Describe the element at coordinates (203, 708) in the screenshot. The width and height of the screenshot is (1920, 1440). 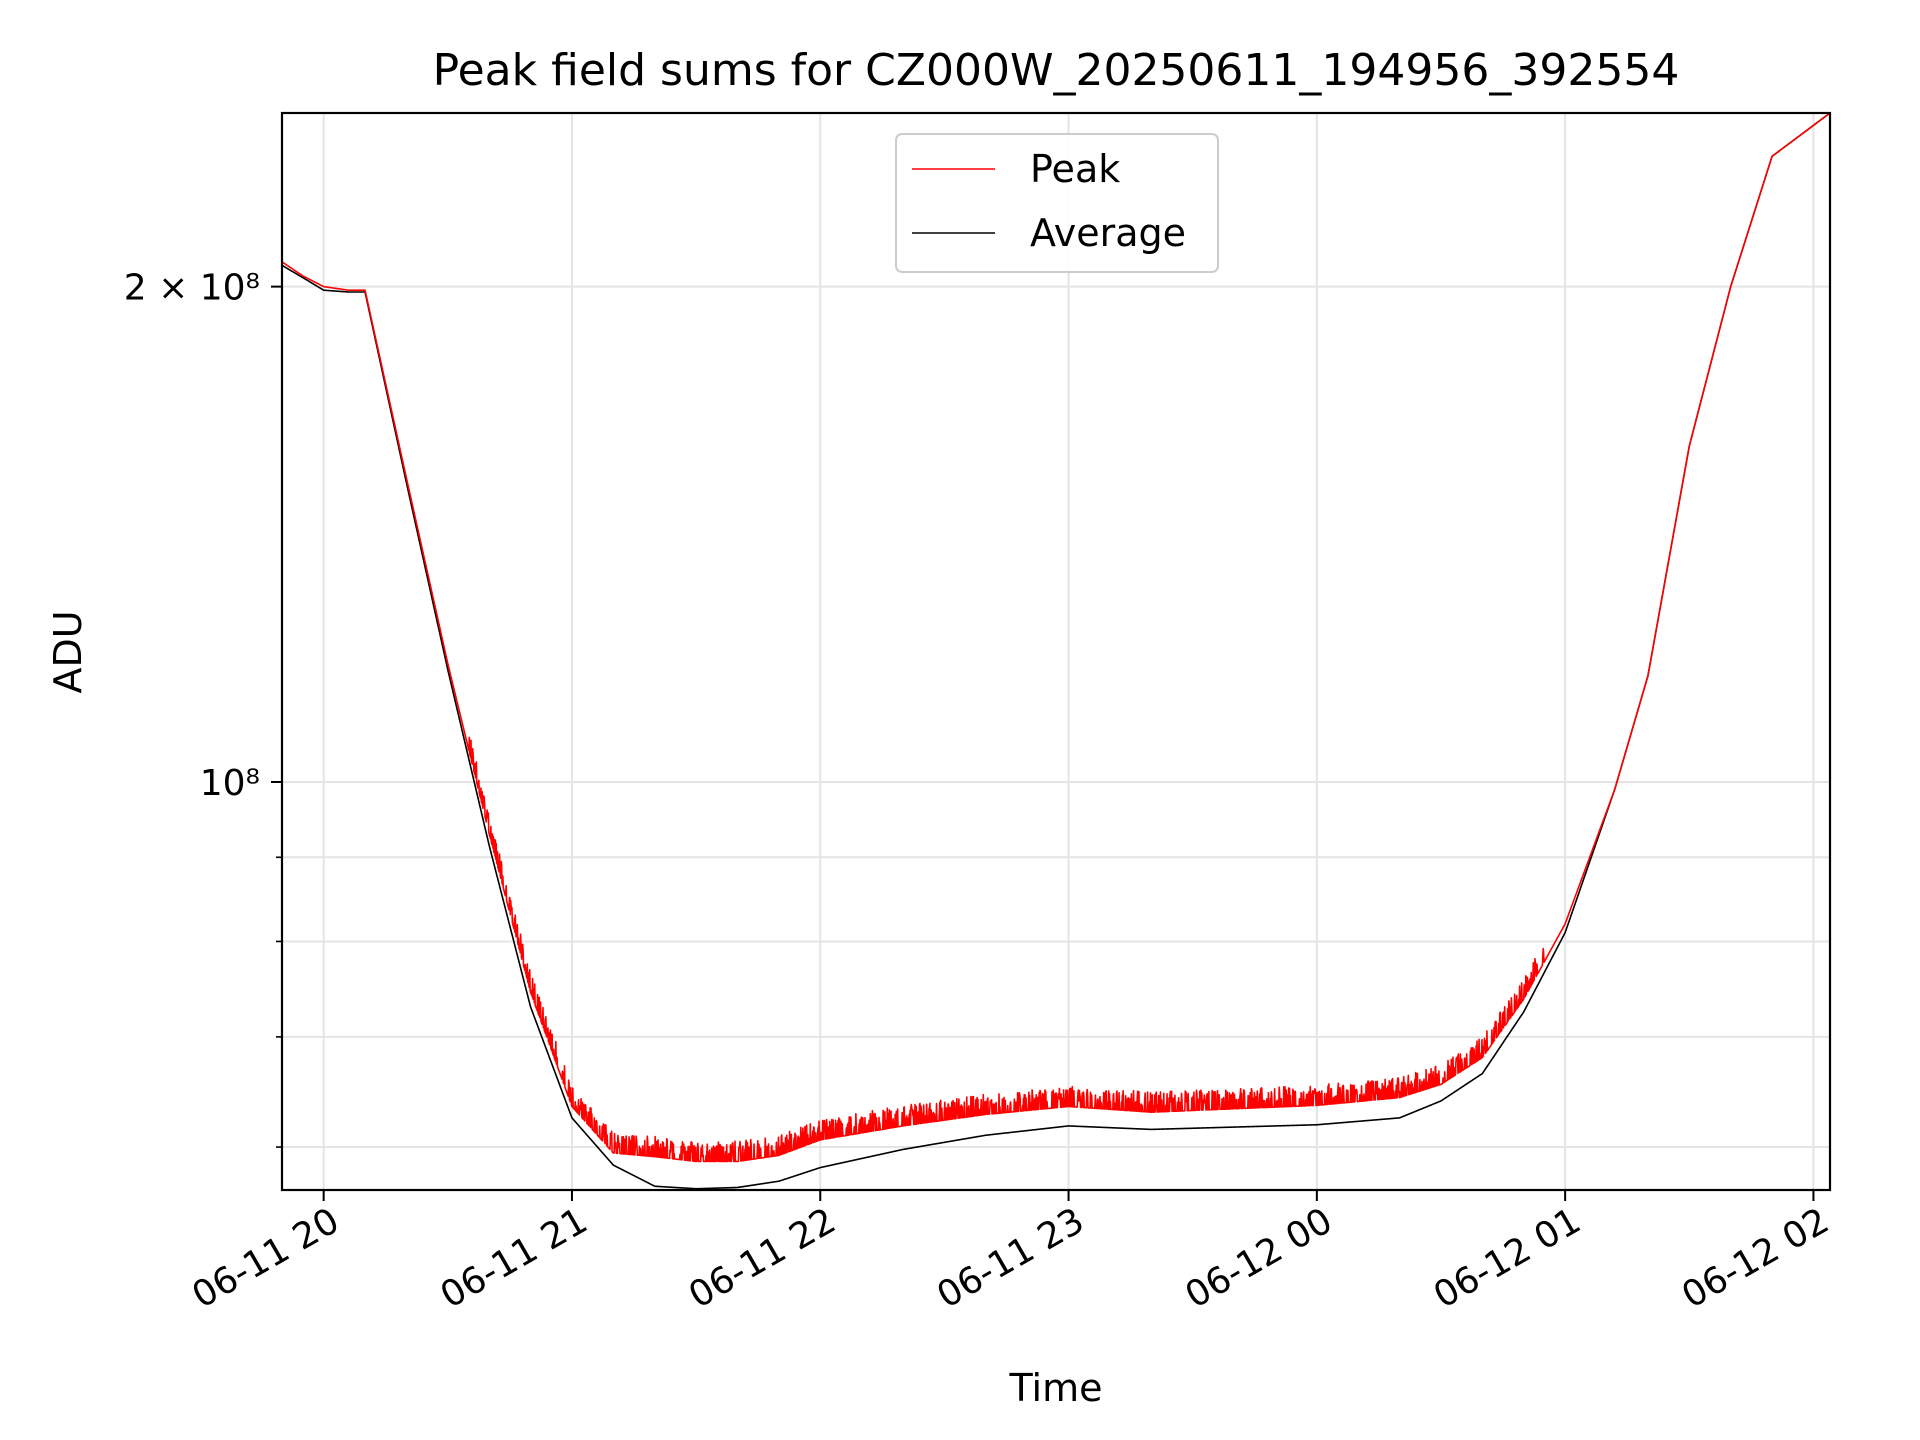
I see `y-axis: 2 × 10⁸ 10⁸` at that location.